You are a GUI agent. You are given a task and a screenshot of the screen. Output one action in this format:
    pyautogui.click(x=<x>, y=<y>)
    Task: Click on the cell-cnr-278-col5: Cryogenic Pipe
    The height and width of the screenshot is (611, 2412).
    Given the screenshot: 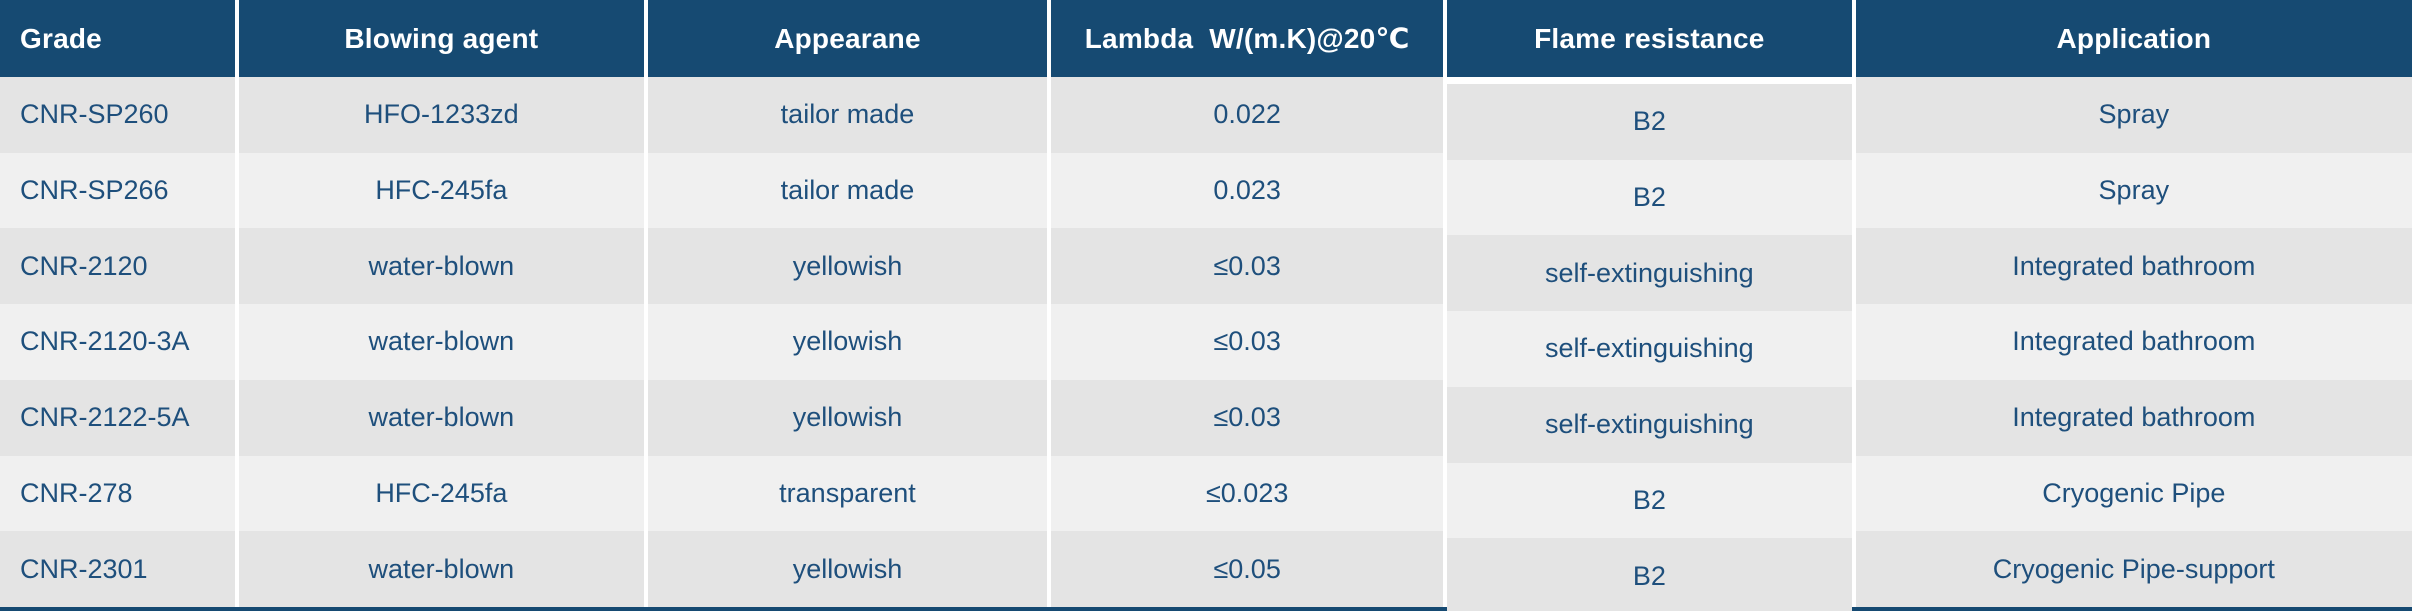 What is the action you would take?
    pyautogui.click(x=2133, y=493)
    